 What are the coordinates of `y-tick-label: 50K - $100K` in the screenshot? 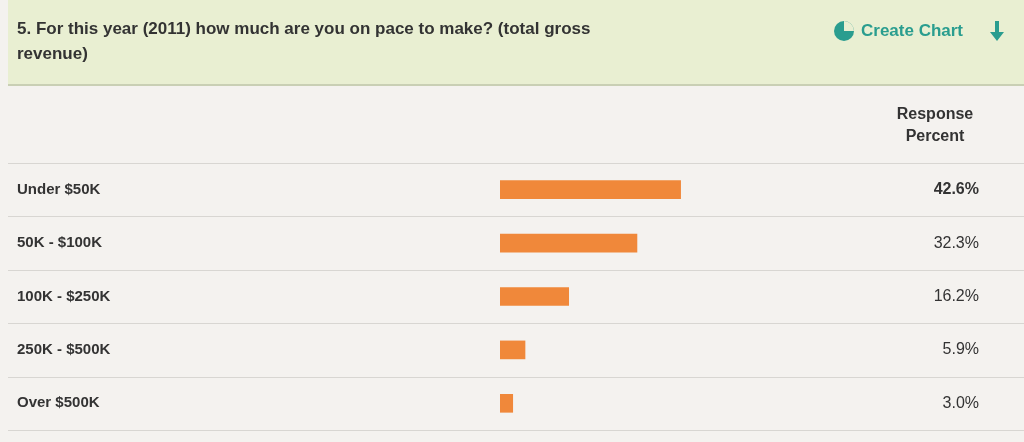 It's located at (60, 242).